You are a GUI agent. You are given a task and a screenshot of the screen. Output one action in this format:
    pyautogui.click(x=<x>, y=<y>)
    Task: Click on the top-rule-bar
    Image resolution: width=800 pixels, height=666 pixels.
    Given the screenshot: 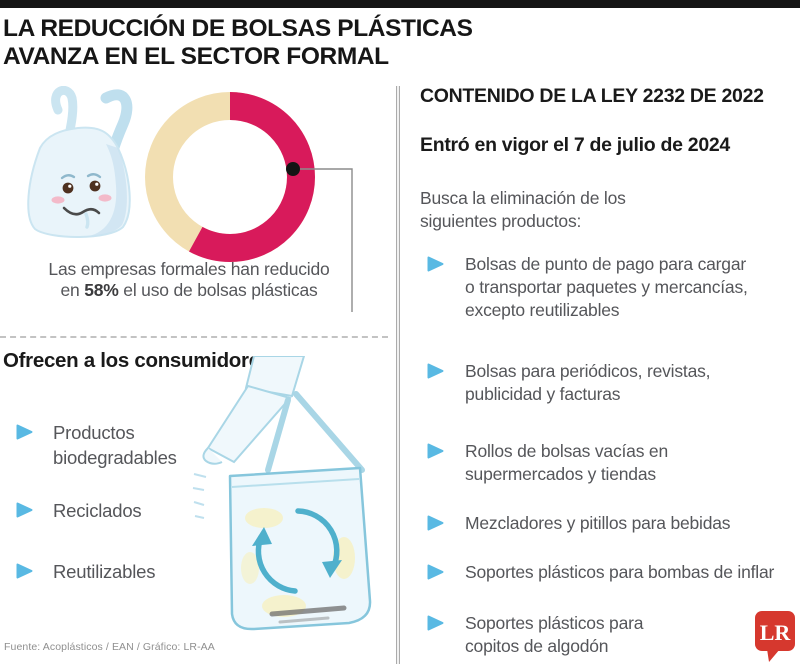 What is the action you would take?
    pyautogui.click(x=400, y=4)
    